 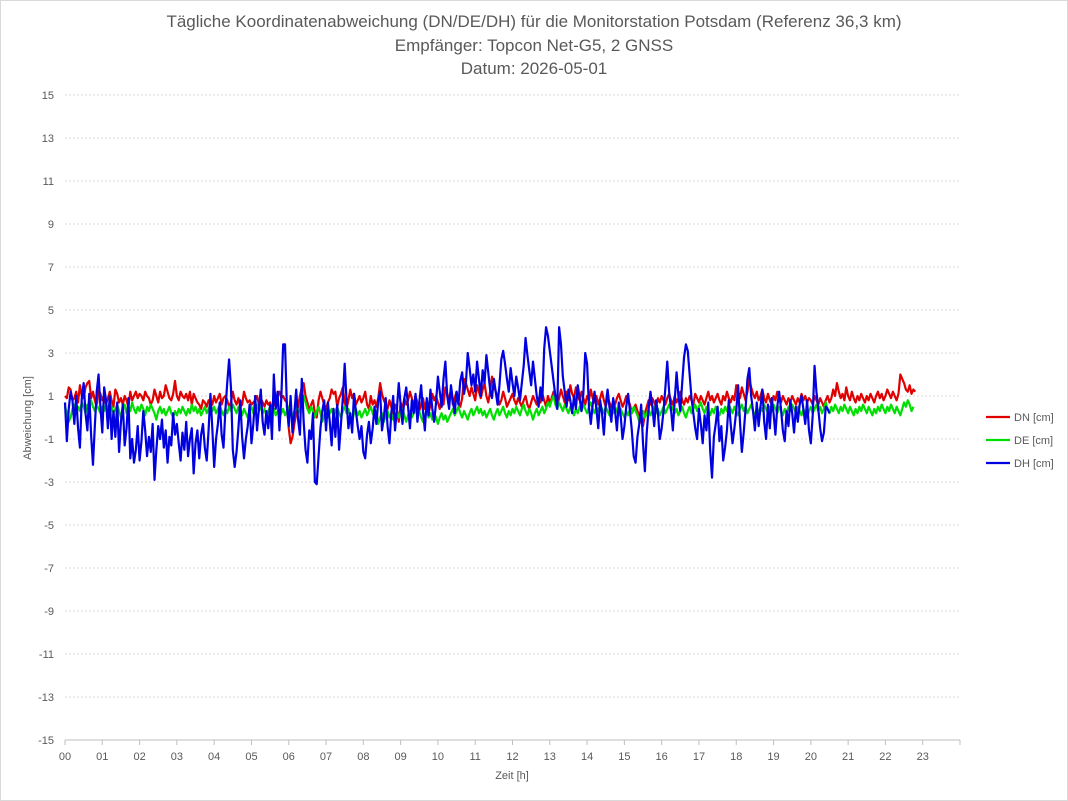 I want to click on series-line-dh, so click(x=447, y=406).